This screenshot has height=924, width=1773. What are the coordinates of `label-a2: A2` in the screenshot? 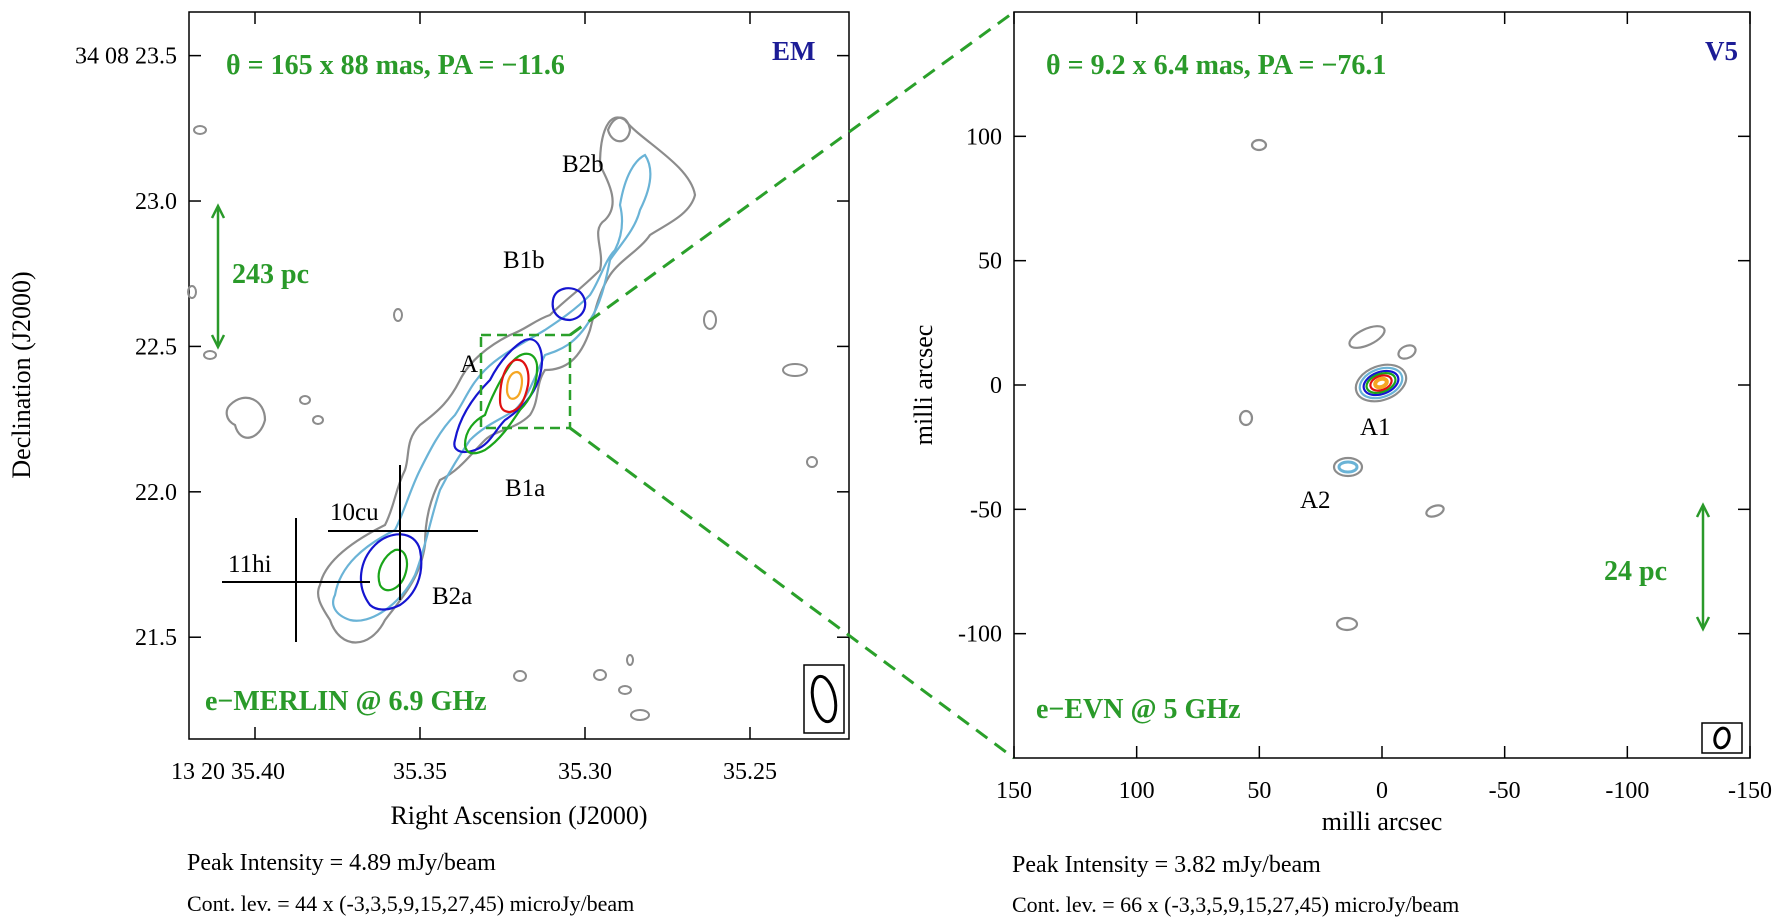 It's located at (1315, 500).